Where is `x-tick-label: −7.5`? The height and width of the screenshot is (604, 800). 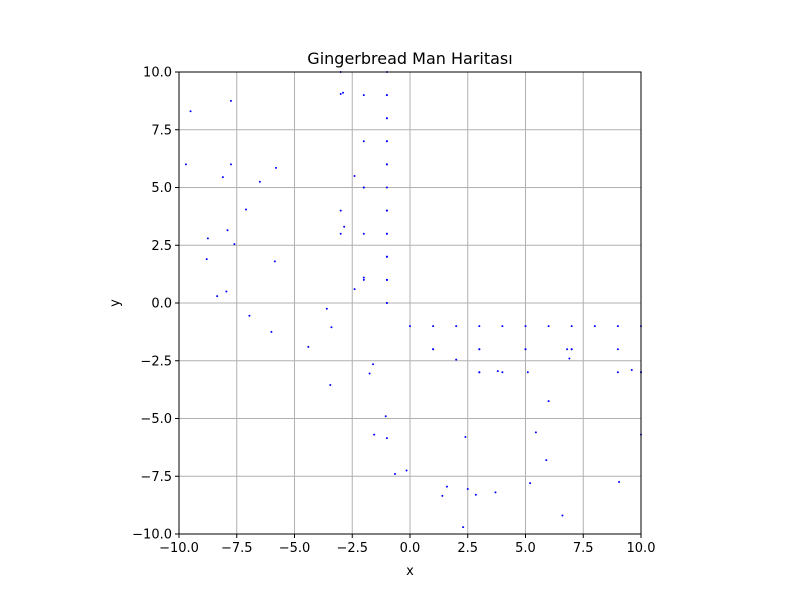
x-tick-label: −7.5 is located at coordinates (237, 548).